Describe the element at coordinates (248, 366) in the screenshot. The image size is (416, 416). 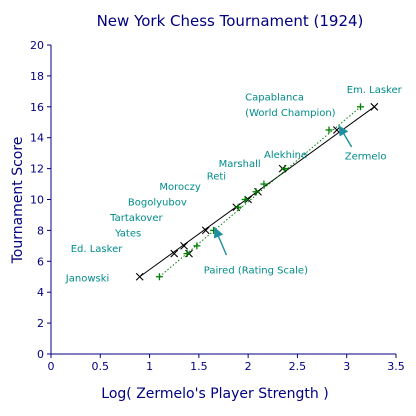
I see `x-tick-label: 2` at that location.